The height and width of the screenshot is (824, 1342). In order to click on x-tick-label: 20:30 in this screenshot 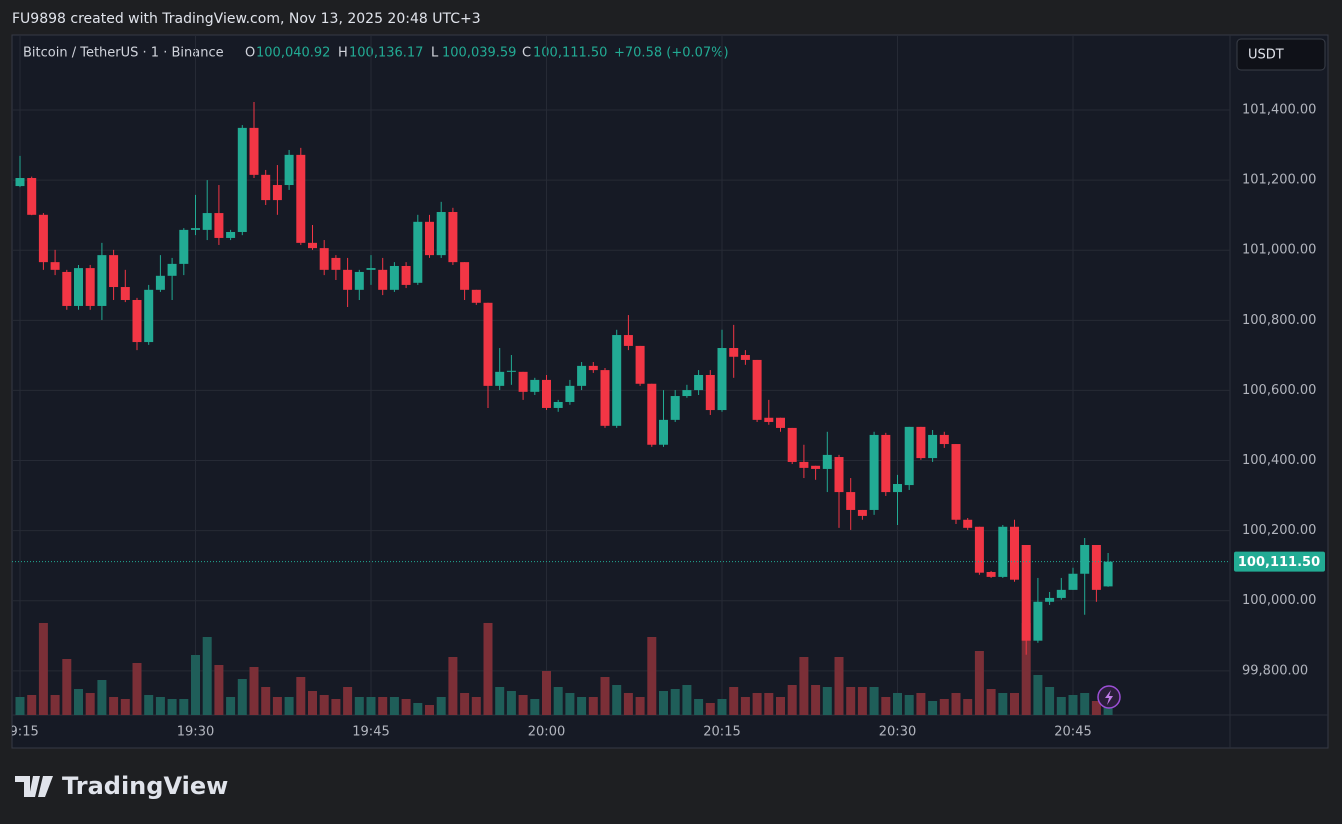, I will do `click(897, 732)`.